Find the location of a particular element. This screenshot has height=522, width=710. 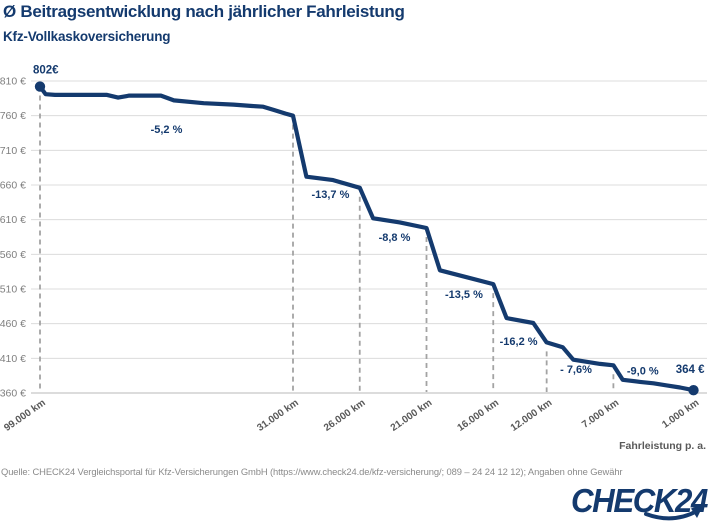

y-tick-label: 360 € is located at coordinates (13, 394).